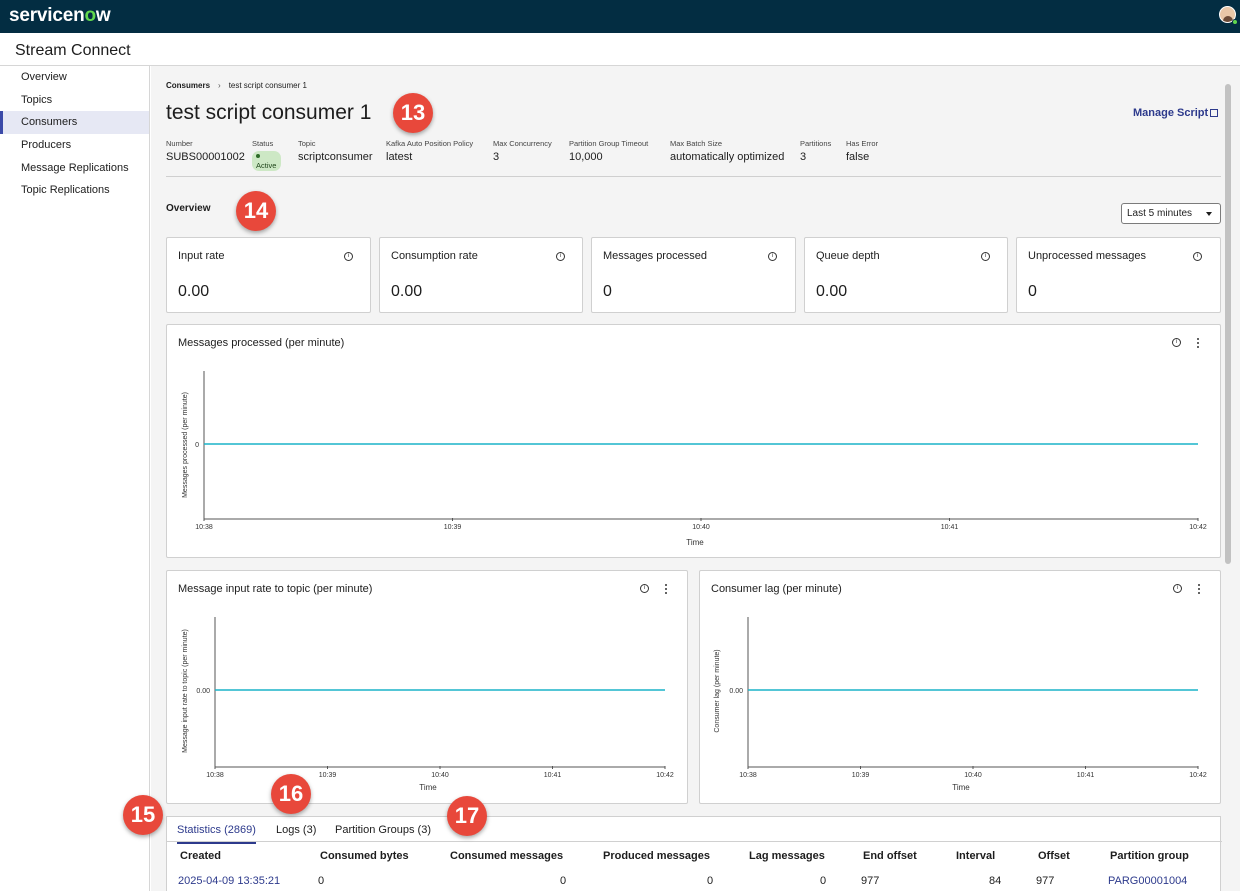 This screenshot has width=1240, height=891. I want to click on table-cell-end-offset: 977, so click(870, 881).